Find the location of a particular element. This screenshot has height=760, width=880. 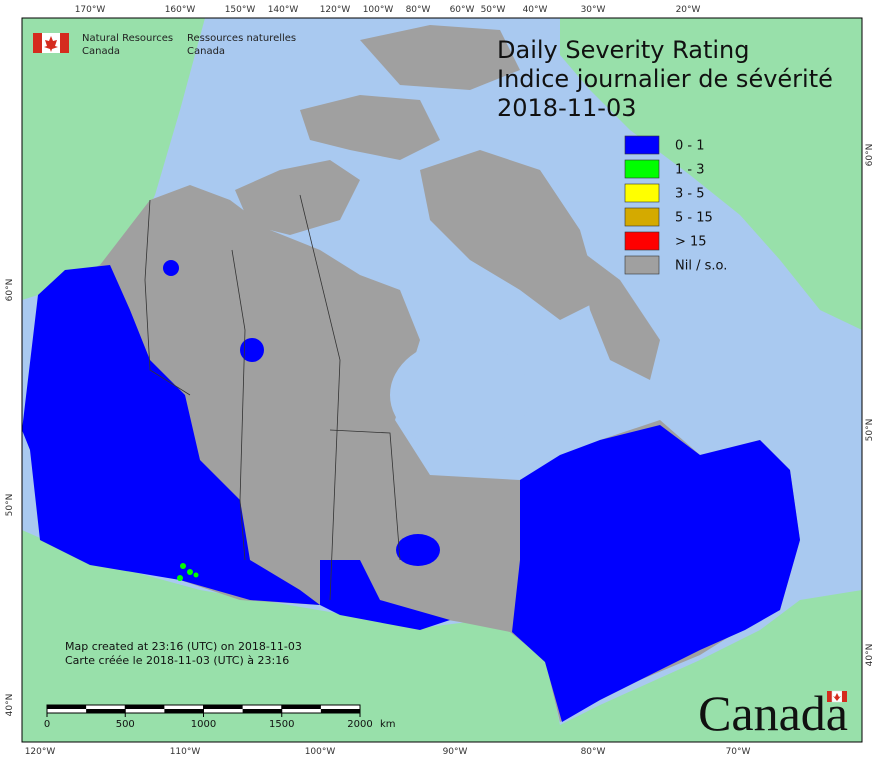

graticule-label: 140°W is located at coordinates (283, 10).